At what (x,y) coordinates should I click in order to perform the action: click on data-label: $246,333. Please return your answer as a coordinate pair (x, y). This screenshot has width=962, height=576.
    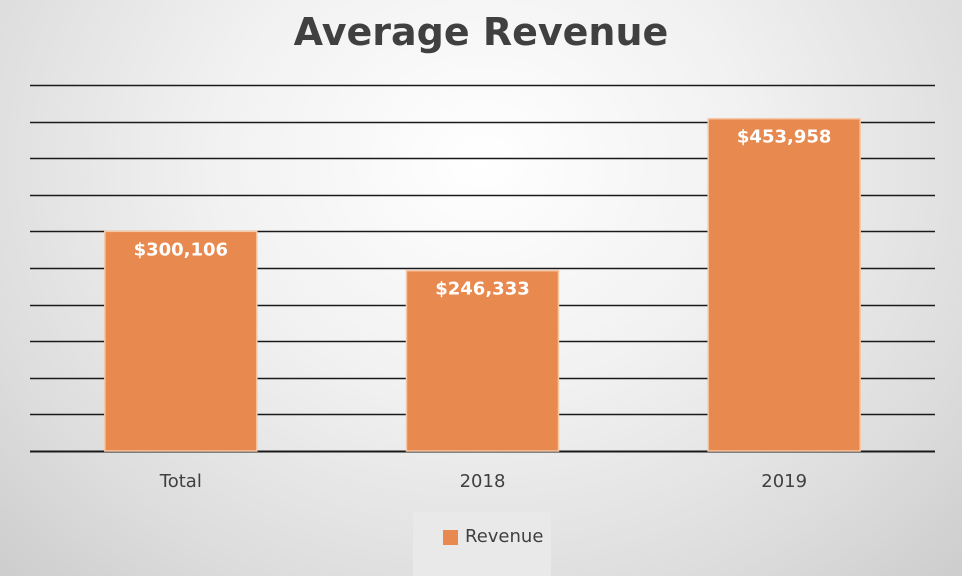
    Looking at the image, I should click on (482, 289).